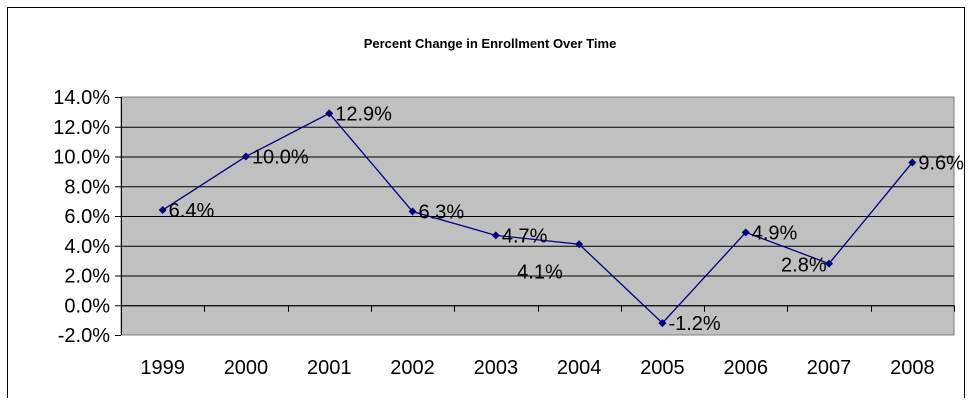  I want to click on x-tick-label: 2003, so click(496, 368).